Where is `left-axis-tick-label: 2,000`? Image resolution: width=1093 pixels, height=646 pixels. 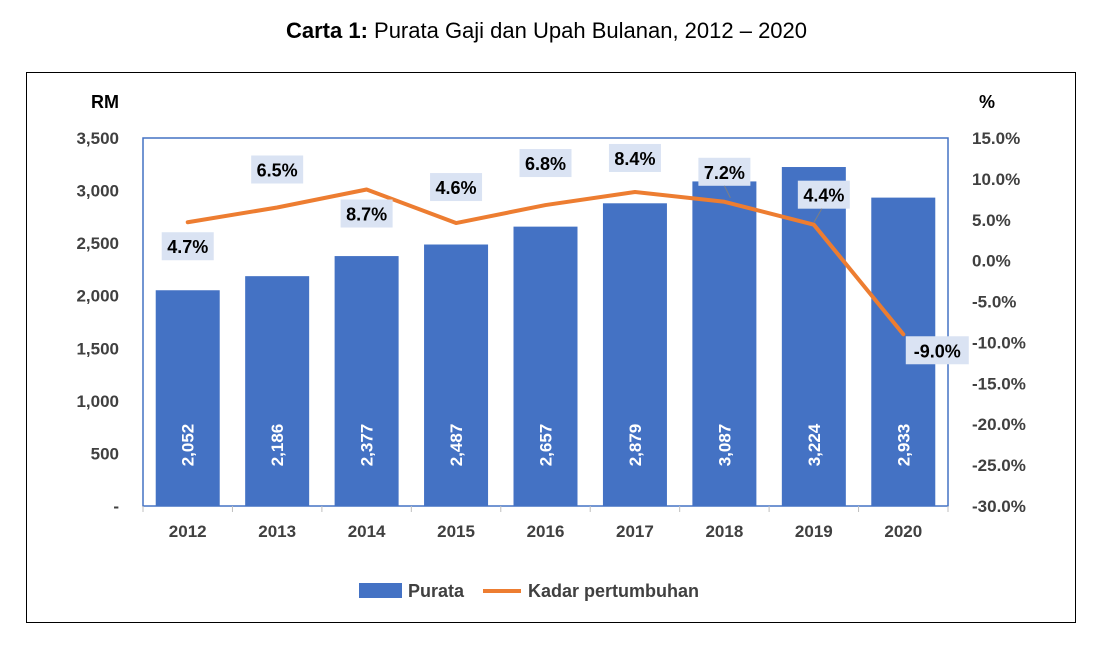
left-axis-tick-label: 2,000 is located at coordinates (97, 296).